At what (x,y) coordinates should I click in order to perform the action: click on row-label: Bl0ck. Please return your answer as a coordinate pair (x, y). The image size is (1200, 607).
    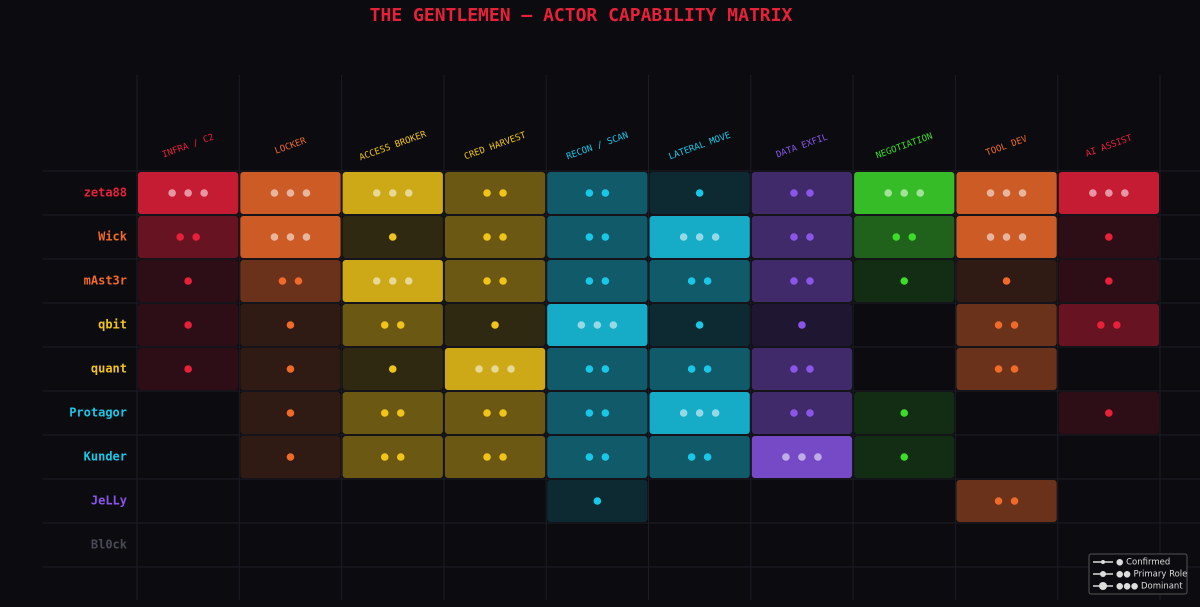
    Looking at the image, I should click on (109, 545).